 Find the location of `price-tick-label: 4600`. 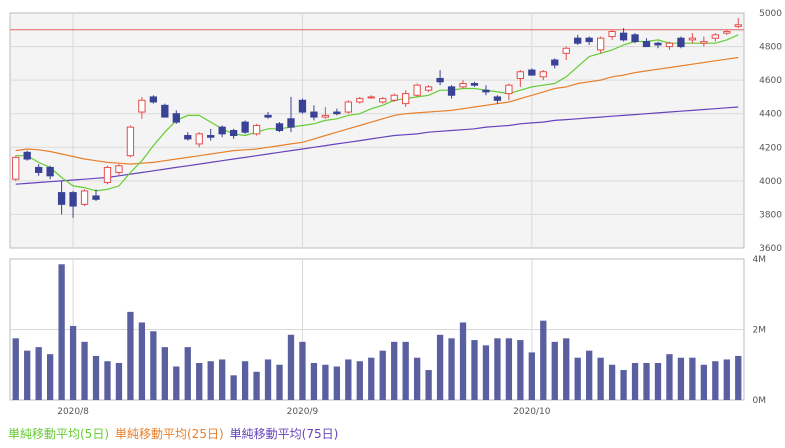

price-tick-label: 4600 is located at coordinates (770, 81).